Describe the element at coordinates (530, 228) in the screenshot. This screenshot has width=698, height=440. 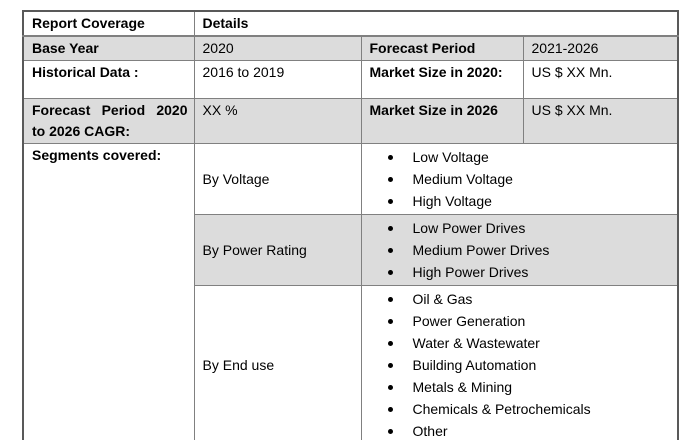
I see `list-item: Low Power Drives` at that location.